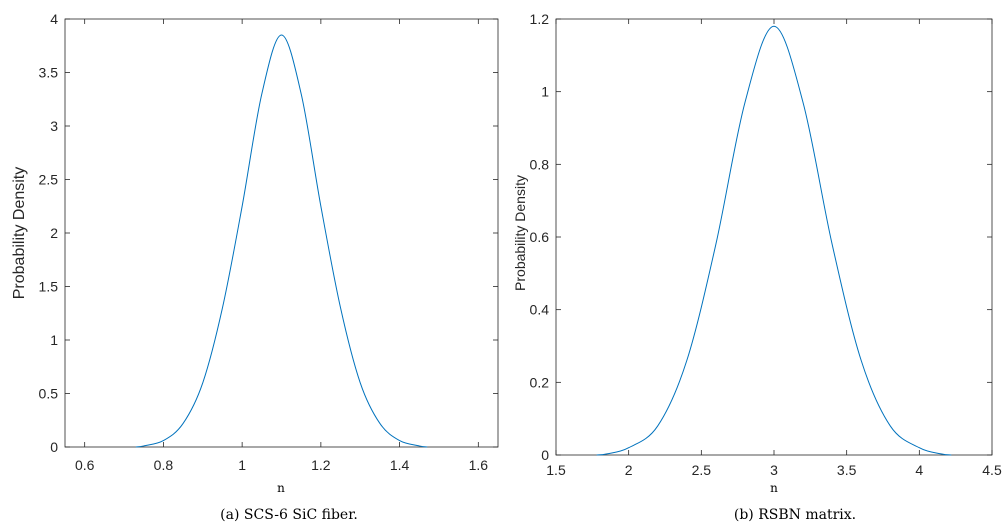 Image resolution: width=1008 pixels, height=529 pixels. Describe the element at coordinates (49, 287) in the screenshot. I see `y-tick-label-a: 1.5` at that location.